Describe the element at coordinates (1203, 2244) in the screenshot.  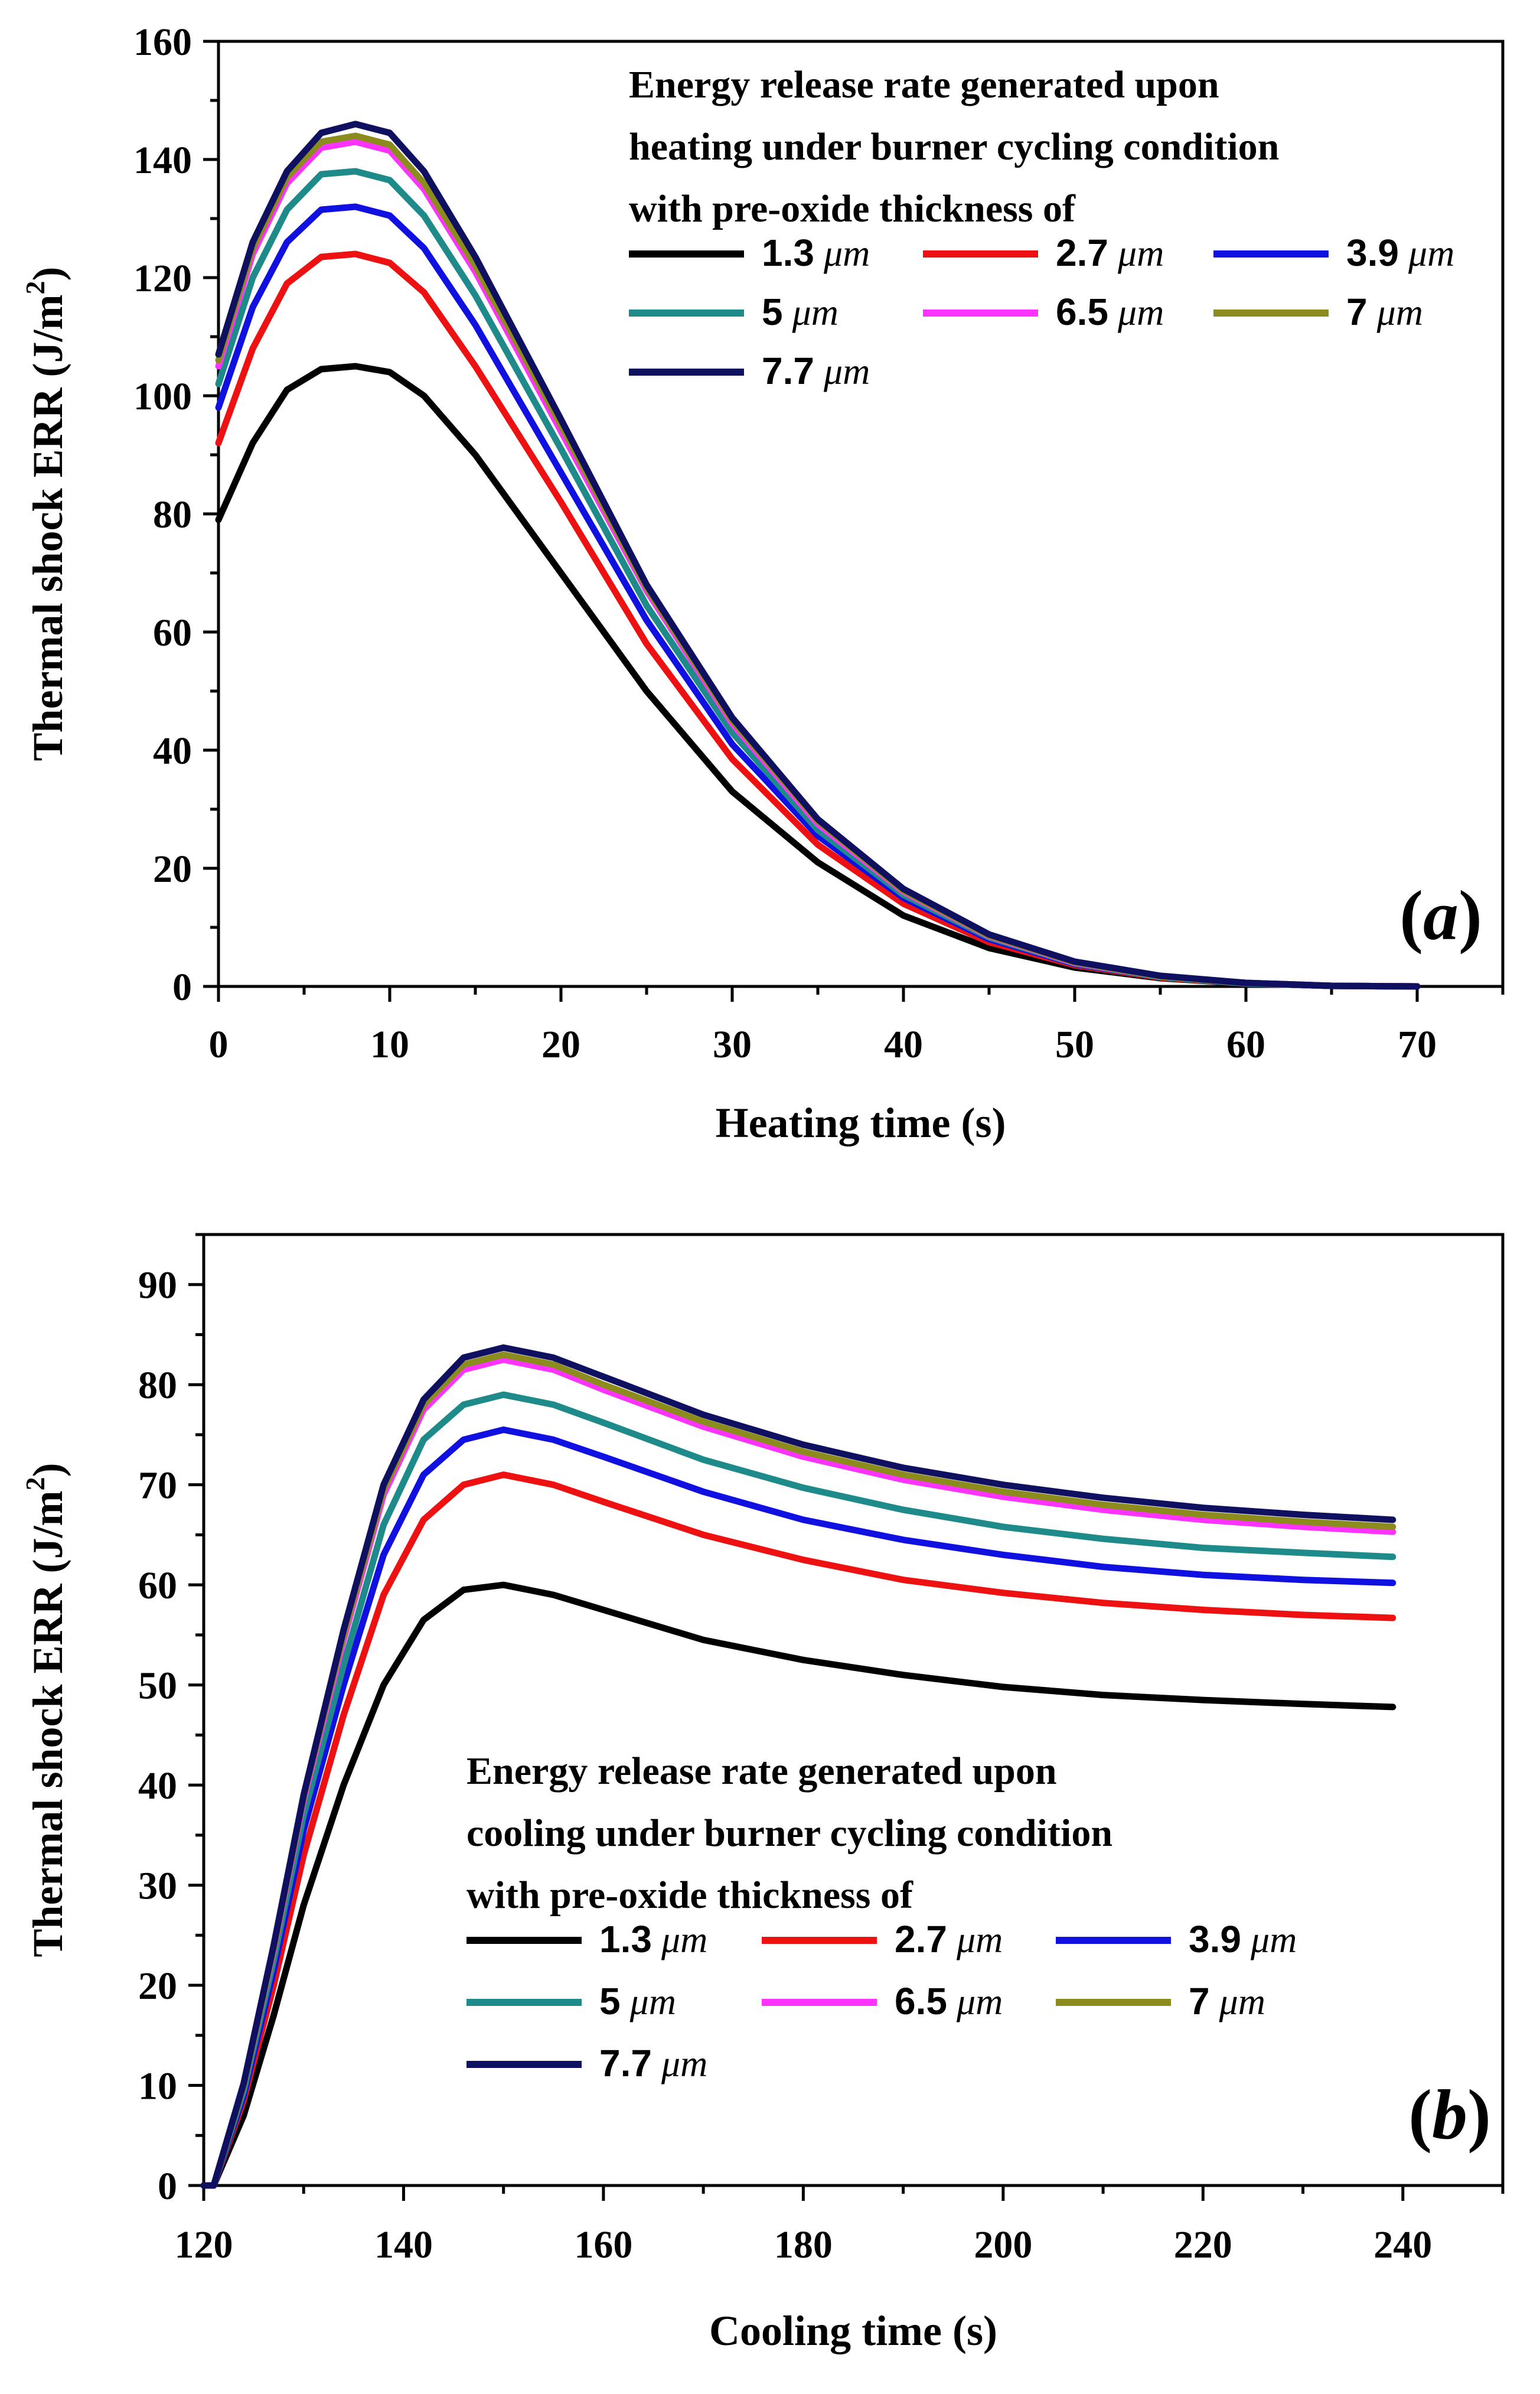
I see `x-tick-label: 220` at that location.